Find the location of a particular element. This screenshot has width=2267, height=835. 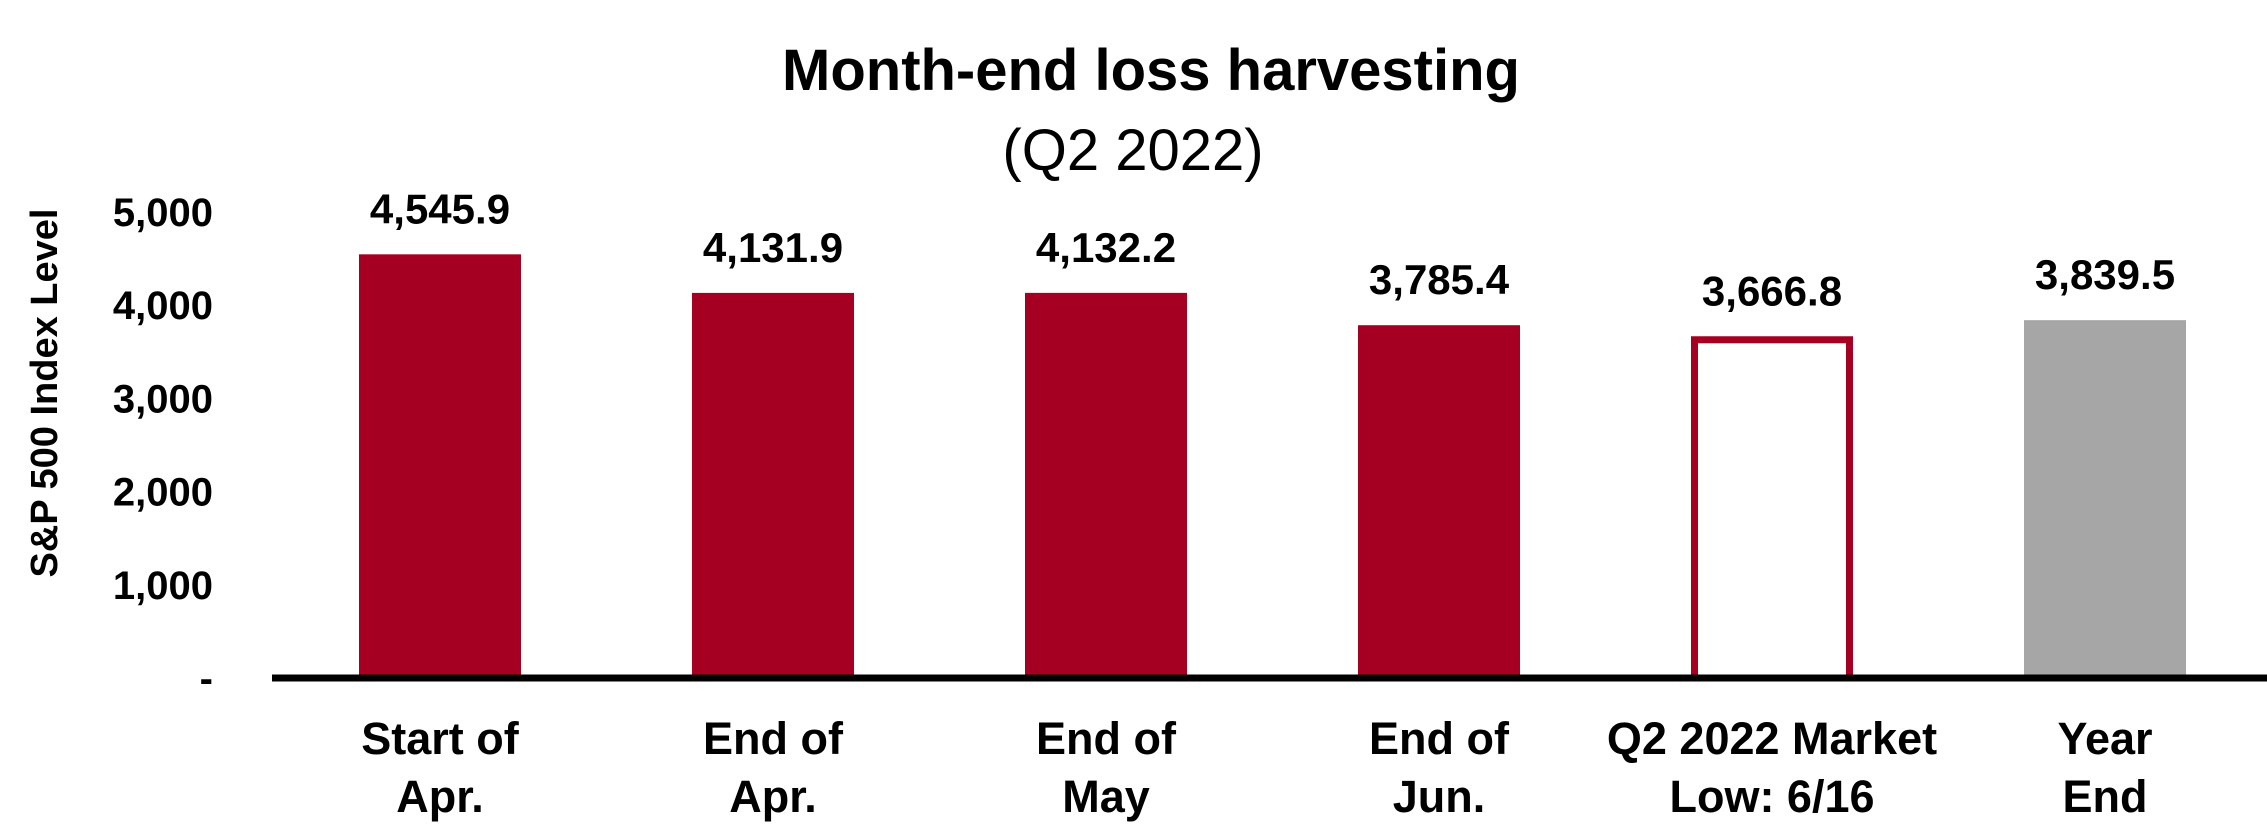

chart-title: Month-end loss harvesting is located at coordinates (1151, 70).